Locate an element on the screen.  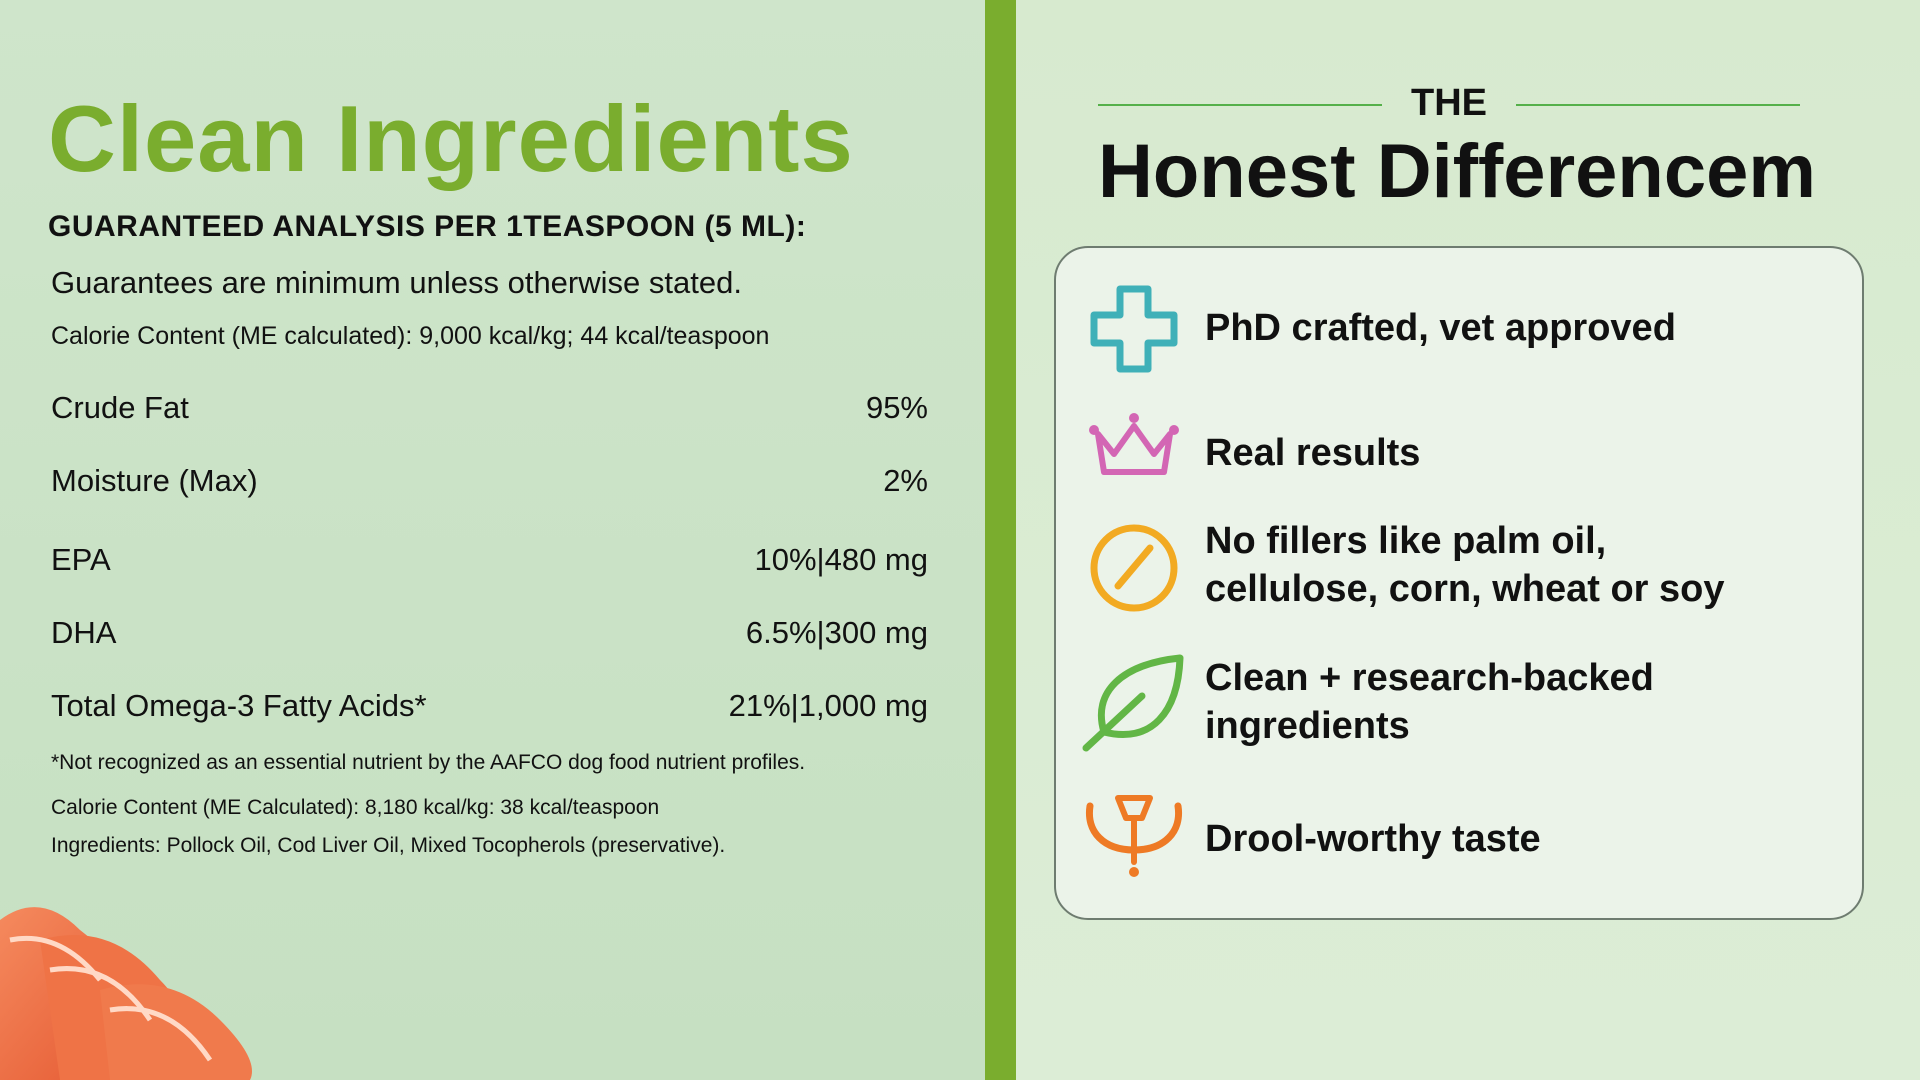
panel-divider is located at coordinates (1000, 540).